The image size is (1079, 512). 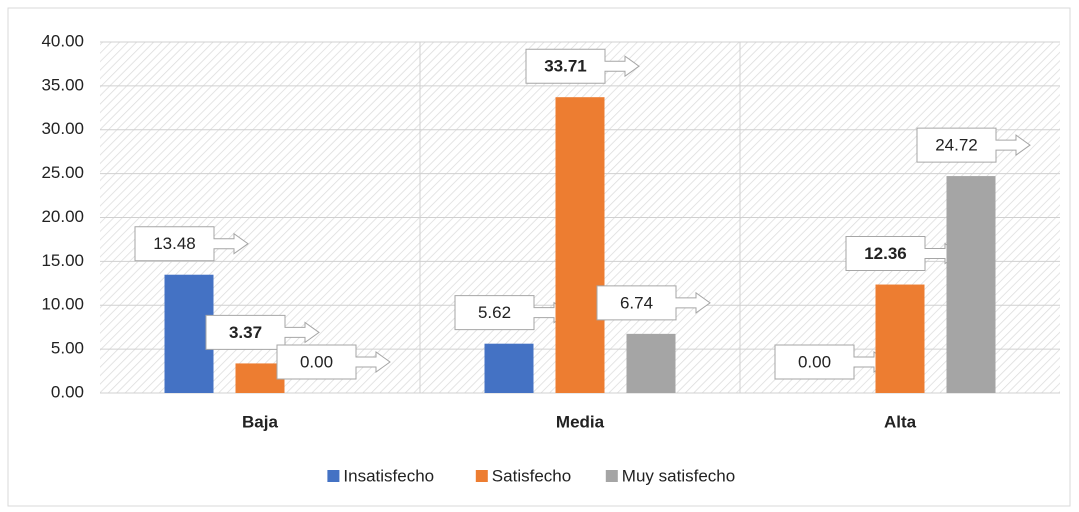 What do you see at coordinates (62, 304) in the screenshot?
I see `y-tick-label: 10.00` at bounding box center [62, 304].